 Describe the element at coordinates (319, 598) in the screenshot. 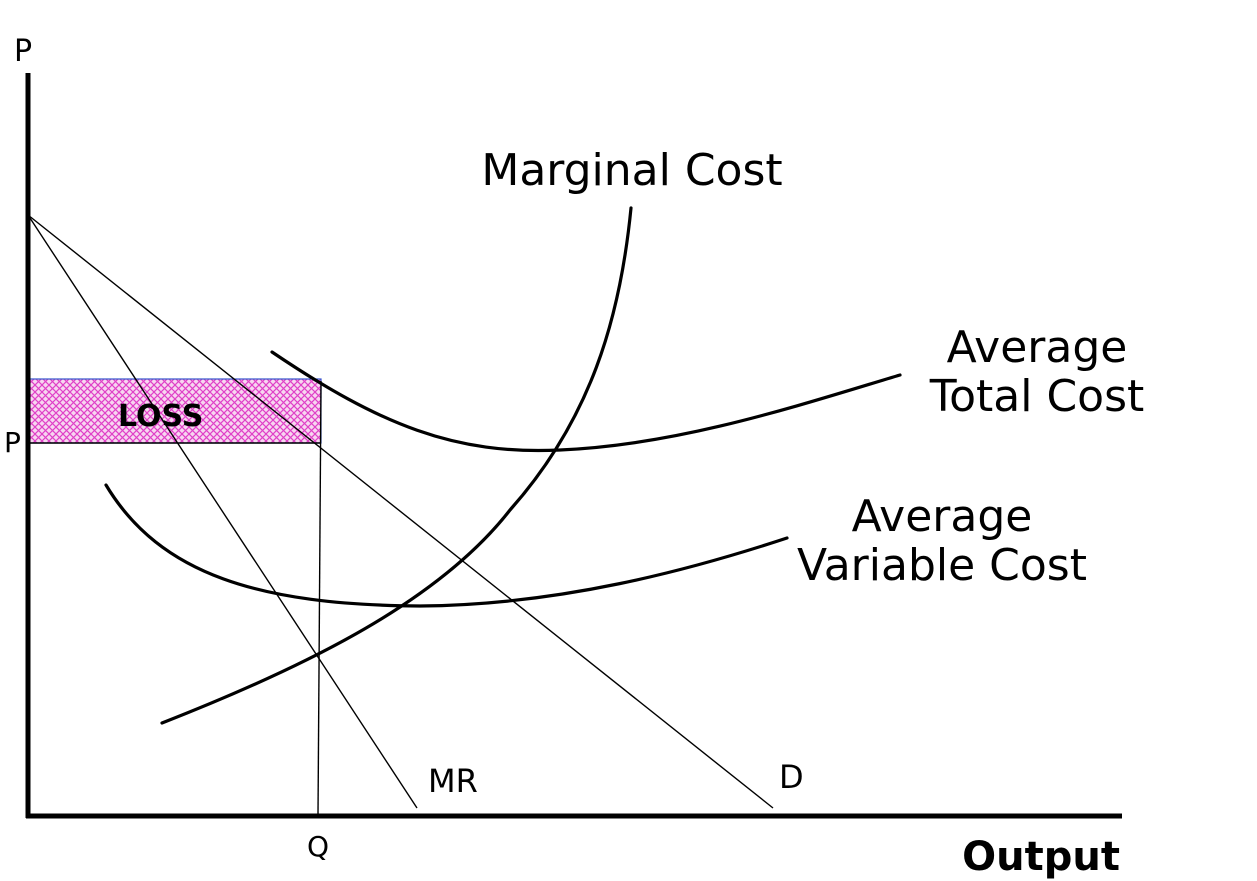

I see `quantity-line` at that location.